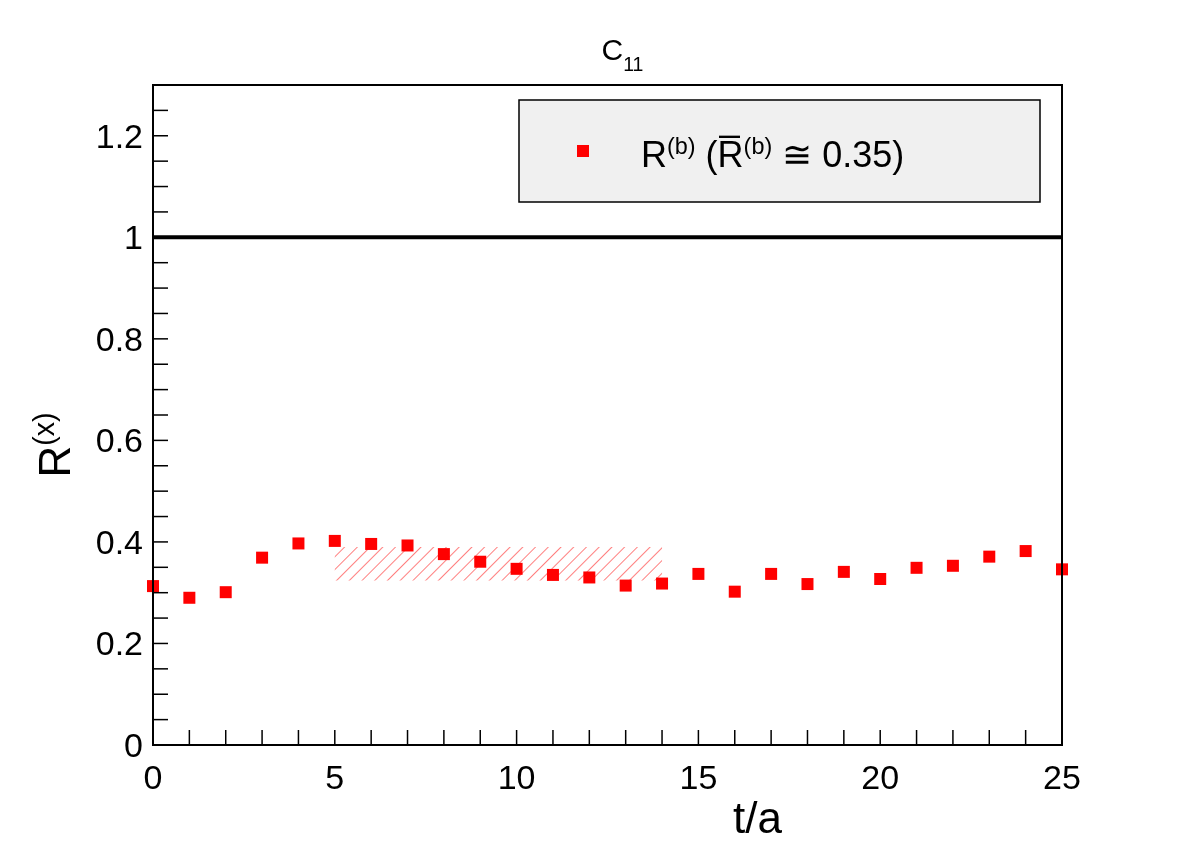 This screenshot has width=1182, height=848. What do you see at coordinates (773, 154) in the screenshot?
I see `legend-label: R$^{(b)}$ (R̅$^{(b)}$ ≅ 0.35)` at bounding box center [773, 154].